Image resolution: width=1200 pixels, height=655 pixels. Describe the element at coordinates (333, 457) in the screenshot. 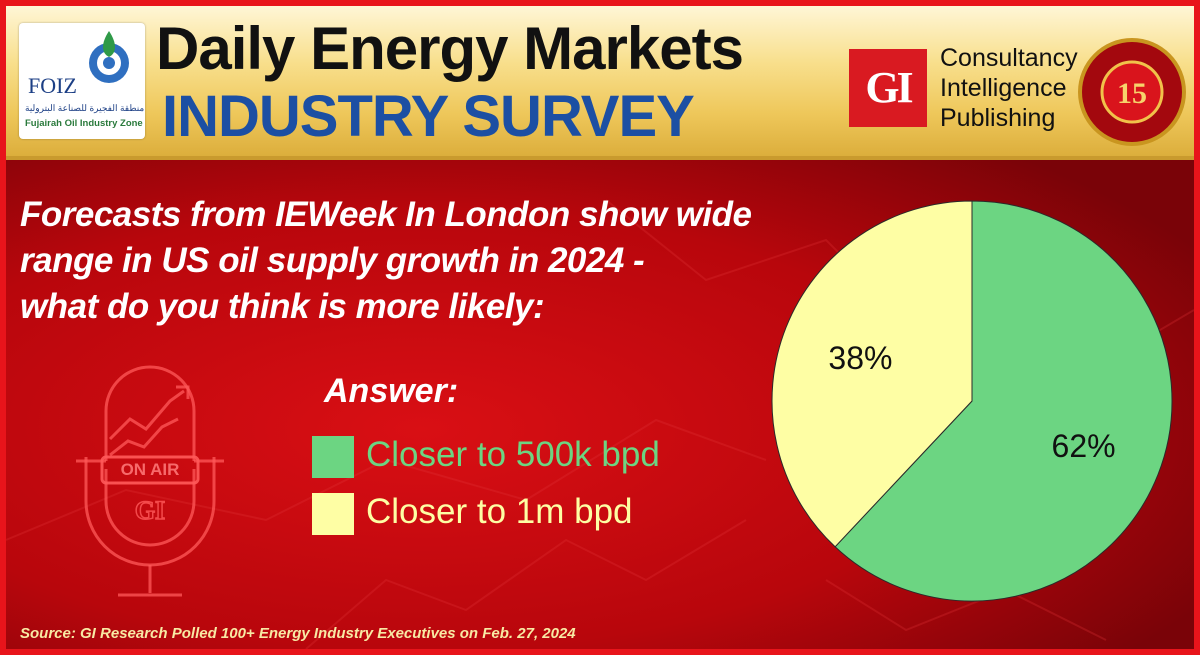

I see `legend-swatch-500k` at that location.